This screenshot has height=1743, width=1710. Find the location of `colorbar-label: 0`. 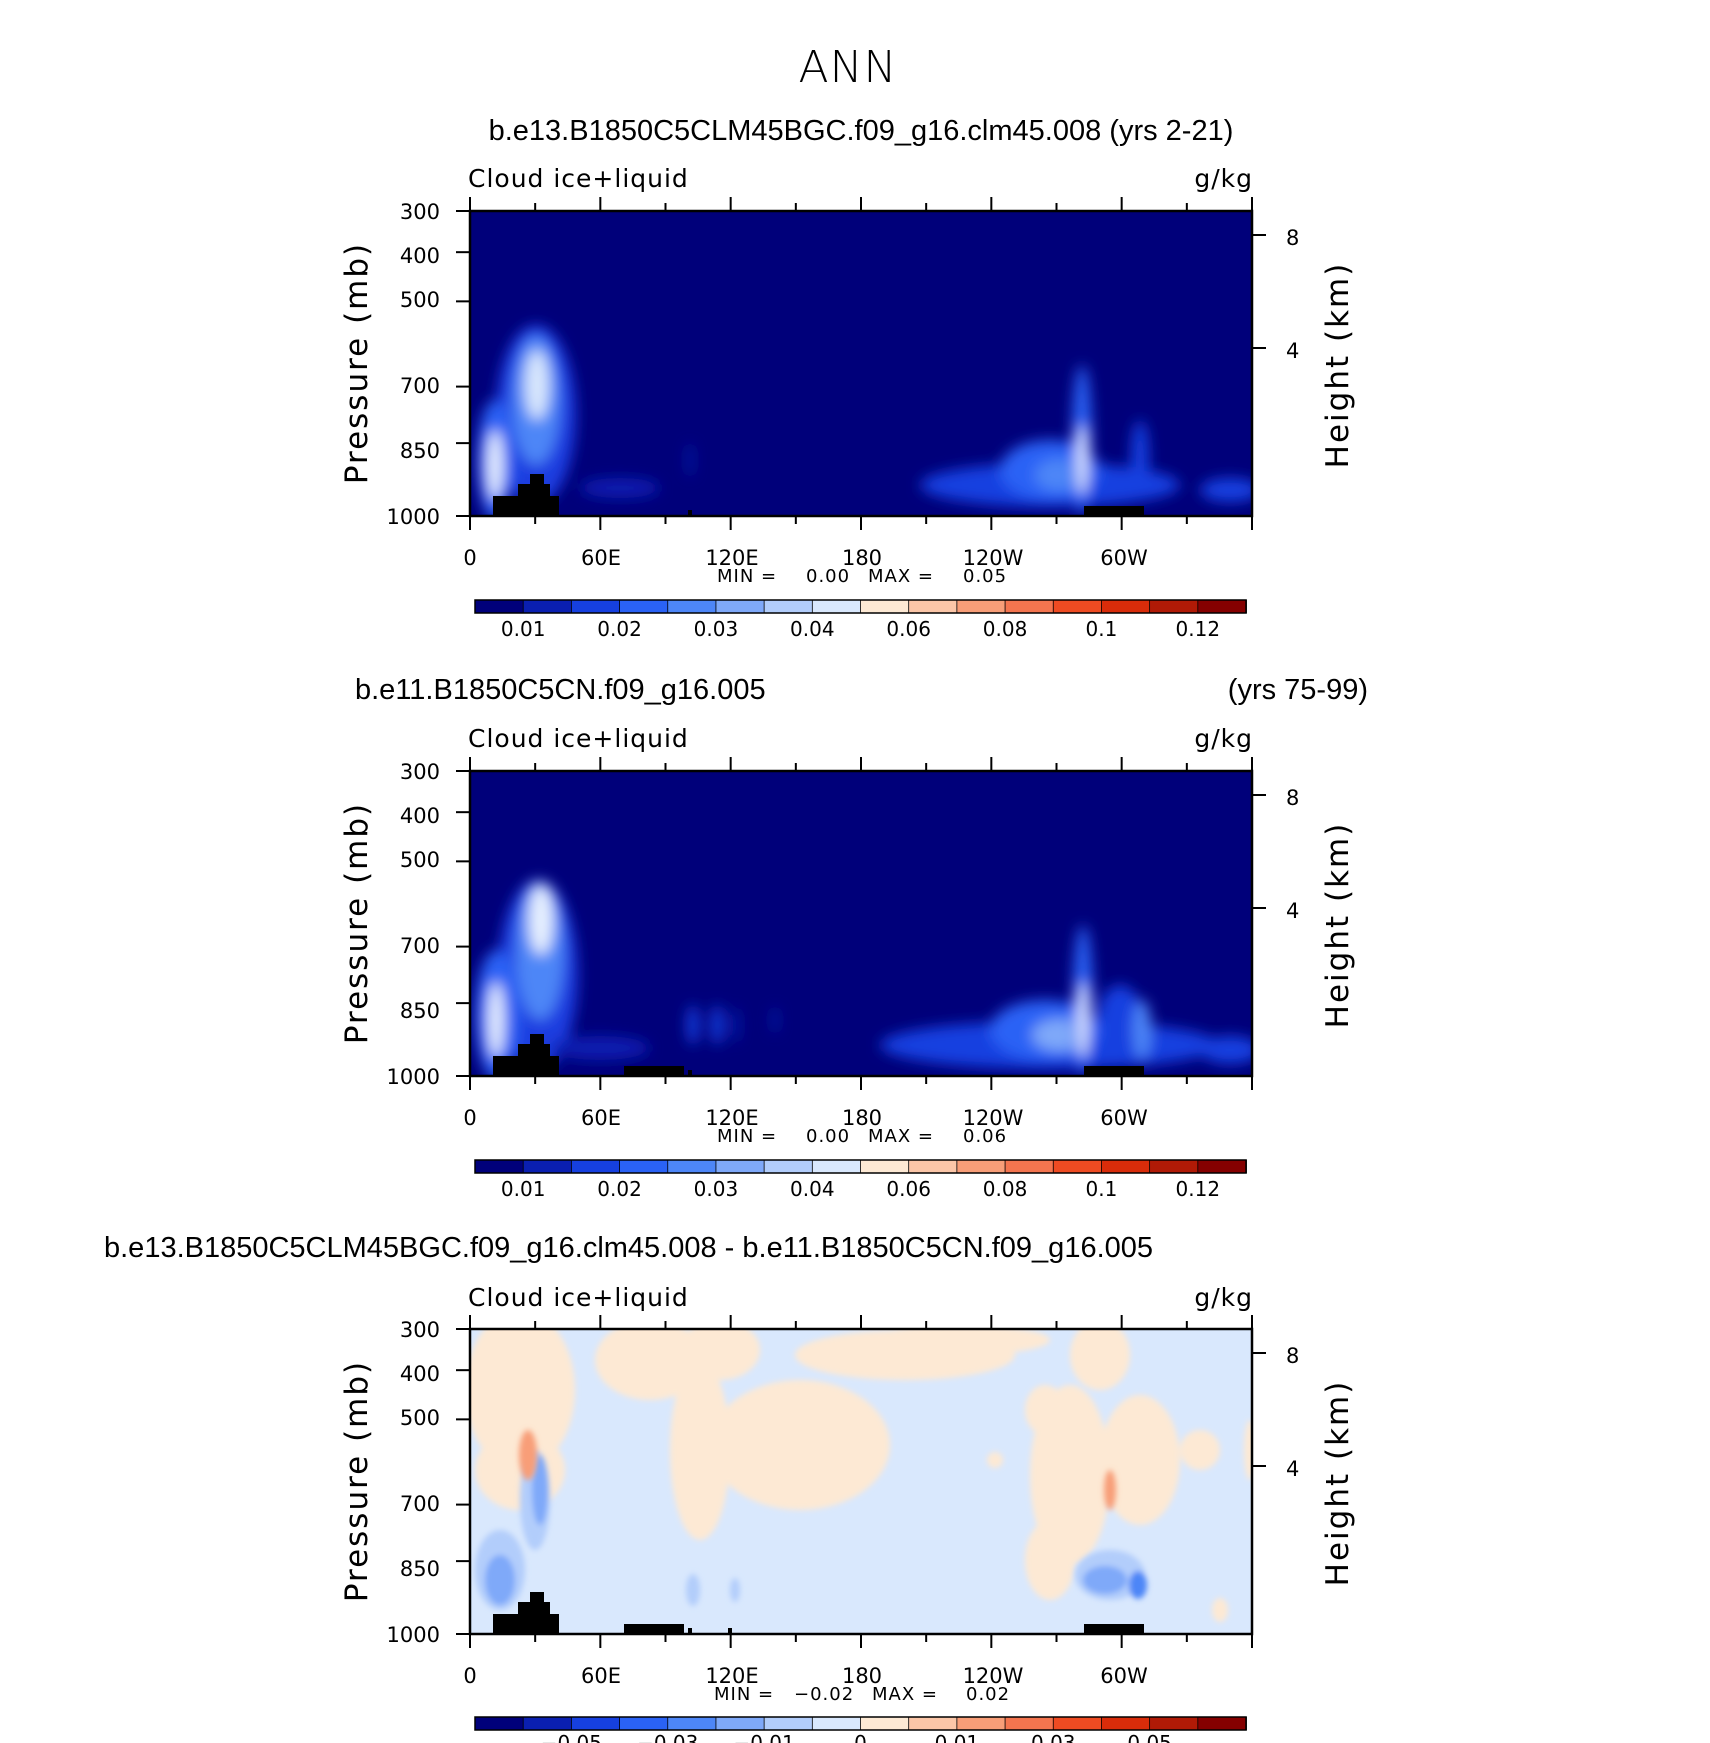

colorbar-label: 0 is located at coordinates (860, 1737).